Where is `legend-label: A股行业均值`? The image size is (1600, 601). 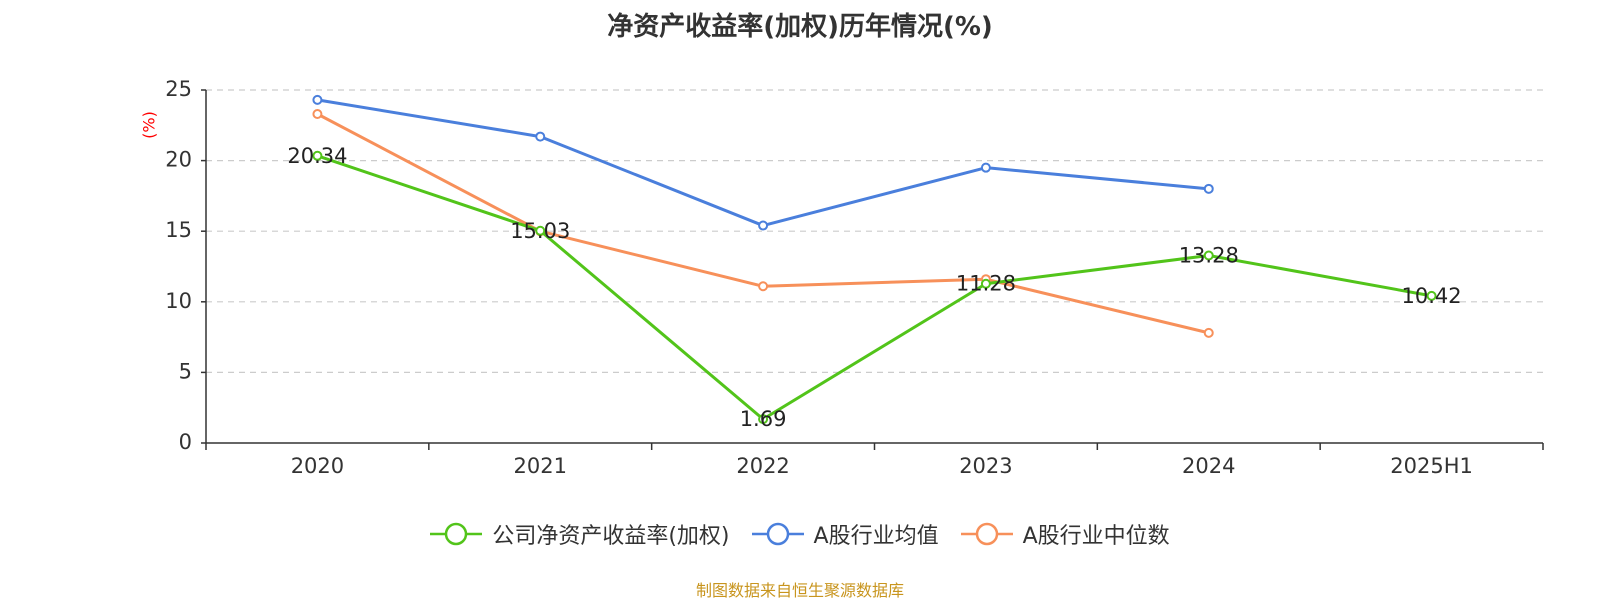 legend-label: A股行业均值 is located at coordinates (876, 536).